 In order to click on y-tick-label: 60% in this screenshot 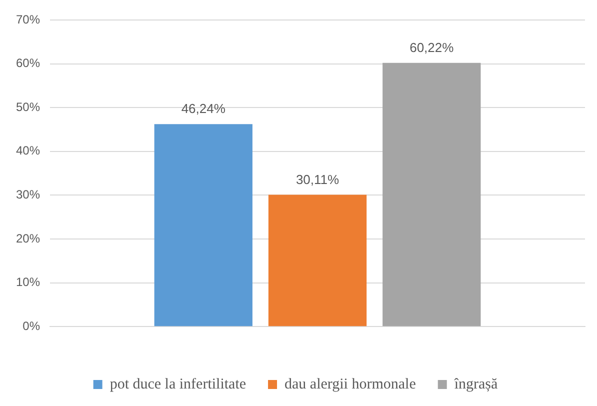, I will do `click(28, 63)`.